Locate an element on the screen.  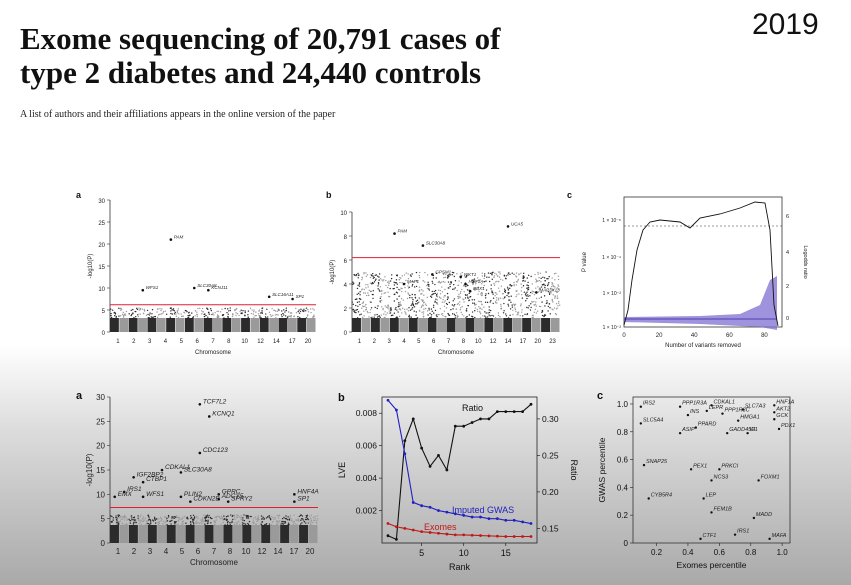
gene-label: MADD is located at coordinates (764, 515).